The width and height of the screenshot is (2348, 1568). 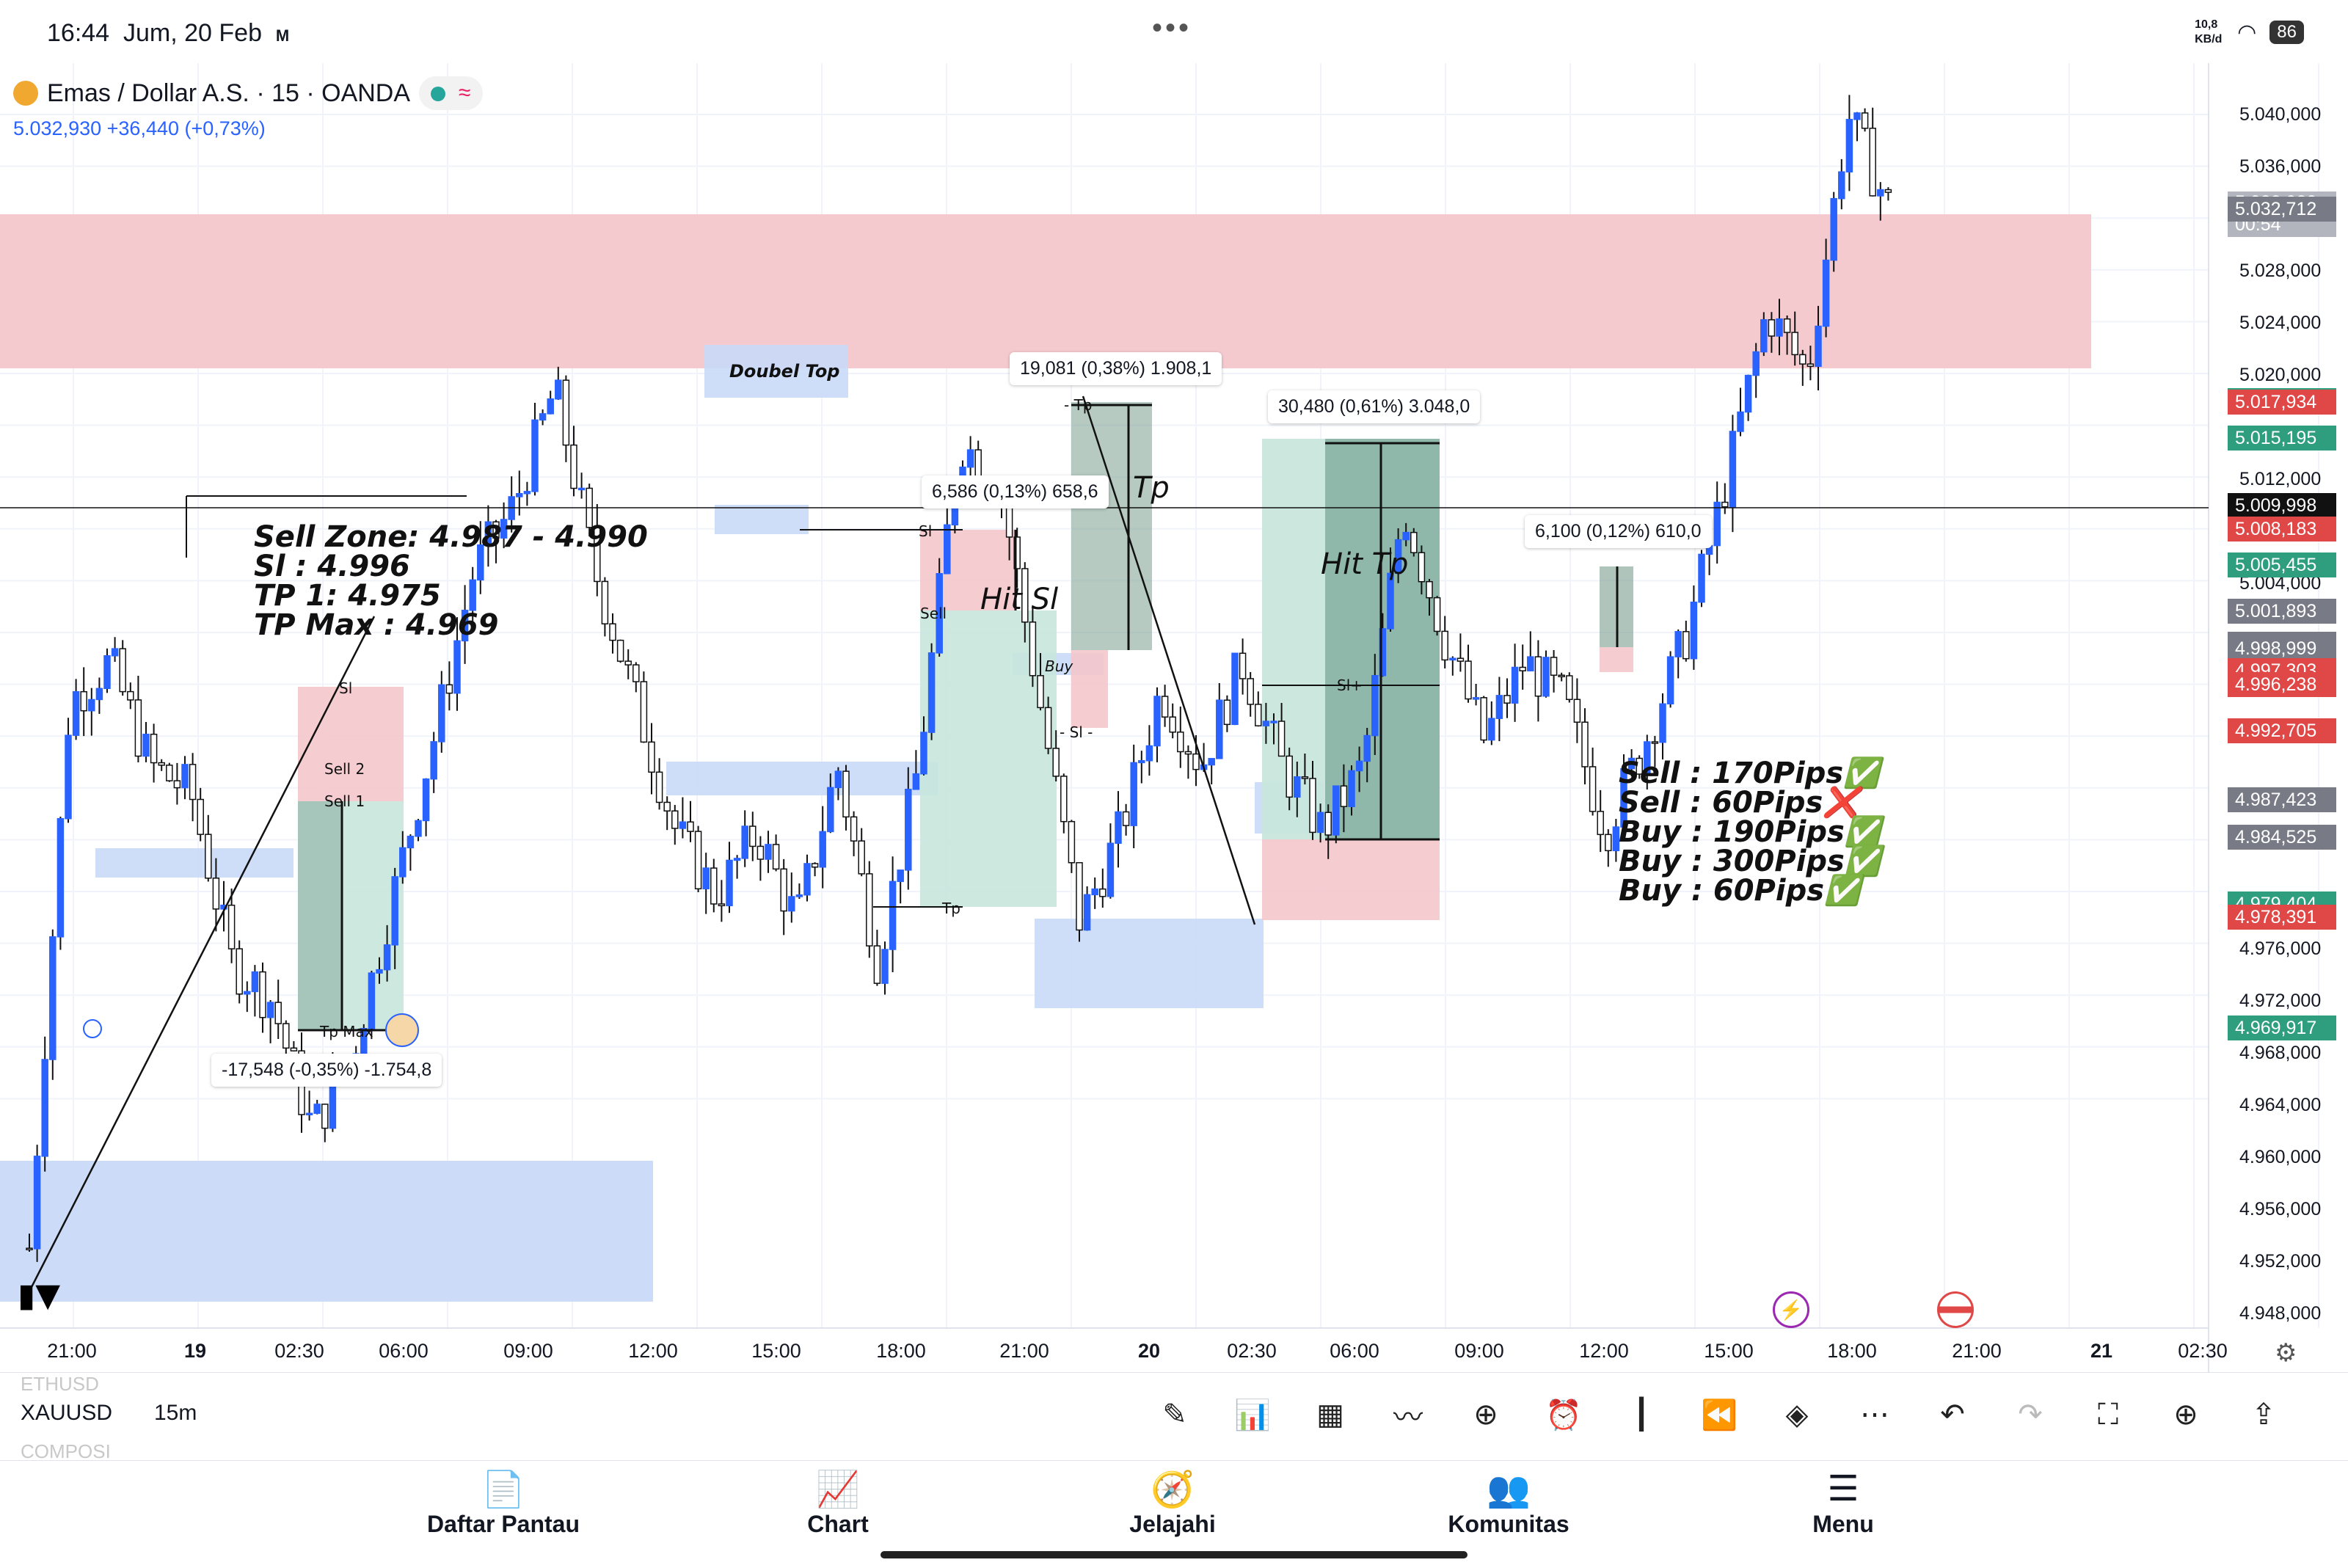 What do you see at coordinates (67, 1413) in the screenshot?
I see `symbol-selector: XAUUSD` at bounding box center [67, 1413].